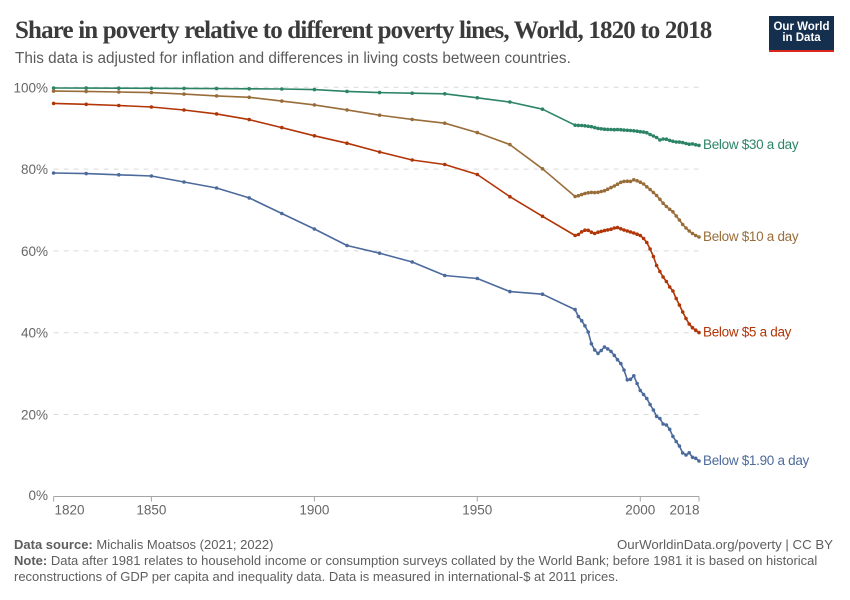 The width and height of the screenshot is (850, 600). What do you see at coordinates (34, 251) in the screenshot?
I see `svg-text: 60%` at bounding box center [34, 251].